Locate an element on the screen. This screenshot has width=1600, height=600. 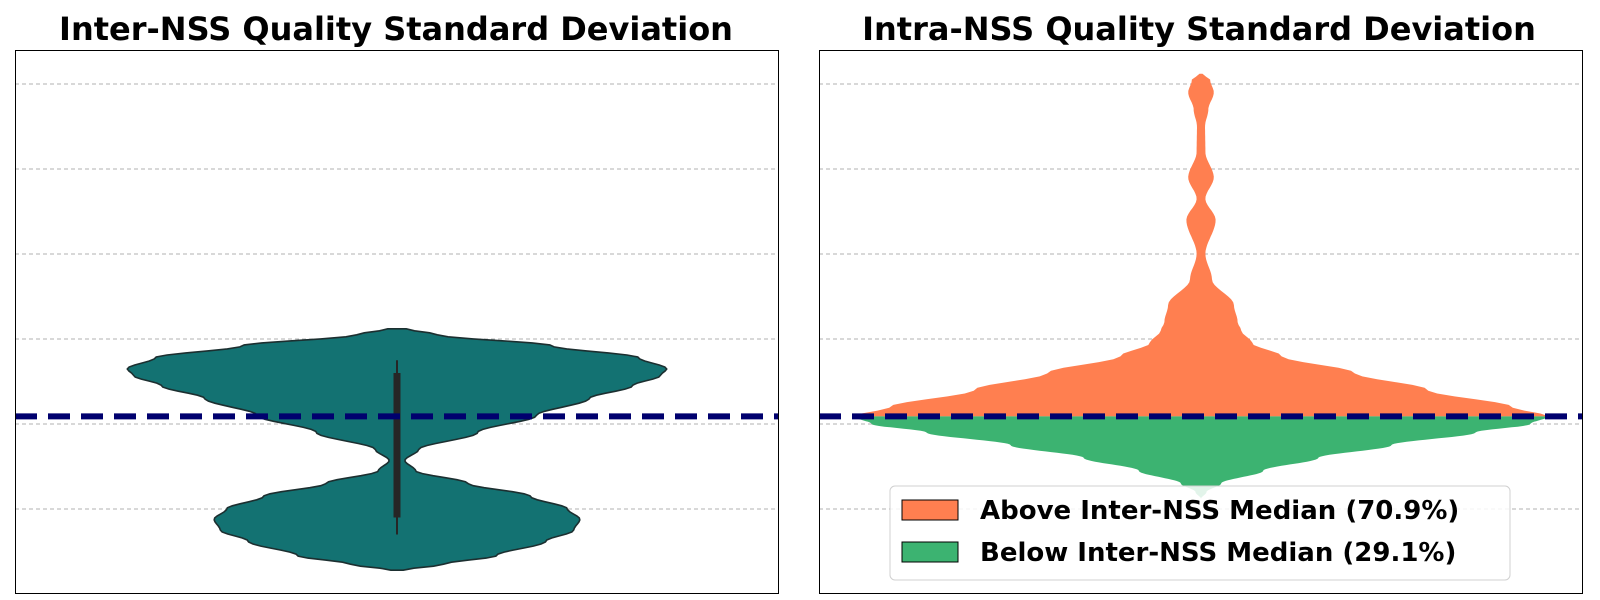
inter-nss-chart-title: Inter-NSS Quality Standard Deviation is located at coordinates (396, 29).